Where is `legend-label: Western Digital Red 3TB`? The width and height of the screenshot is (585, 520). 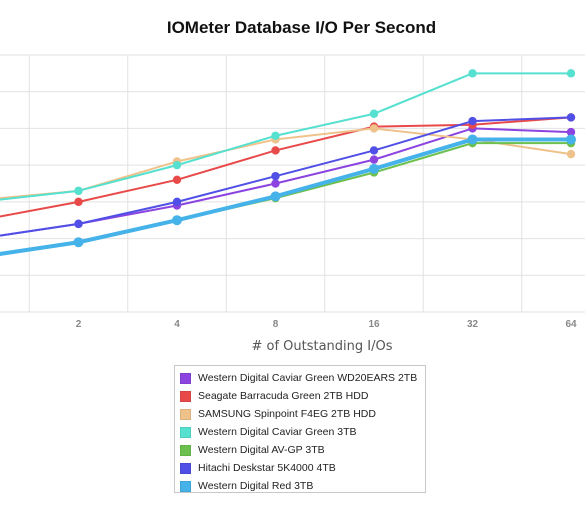 legend-label: Western Digital Red 3TB is located at coordinates (256, 486).